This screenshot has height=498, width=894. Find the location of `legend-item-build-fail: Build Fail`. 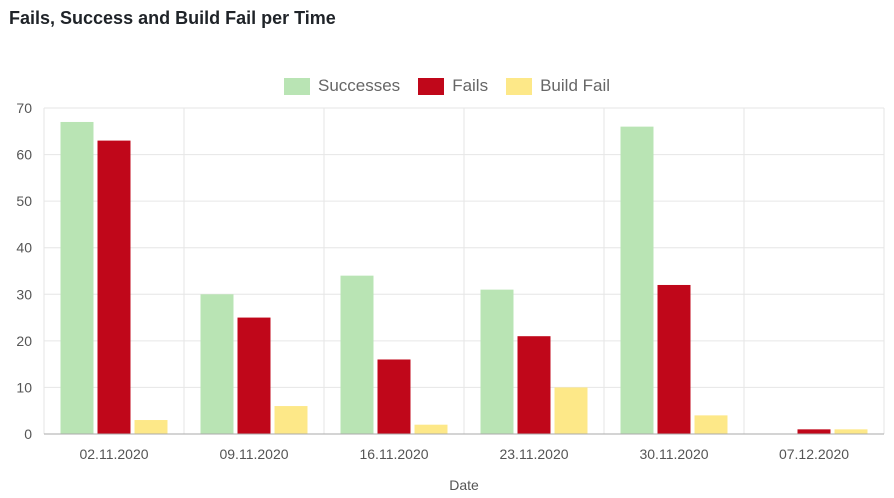

legend-item-build-fail: Build Fail is located at coordinates (558, 86).